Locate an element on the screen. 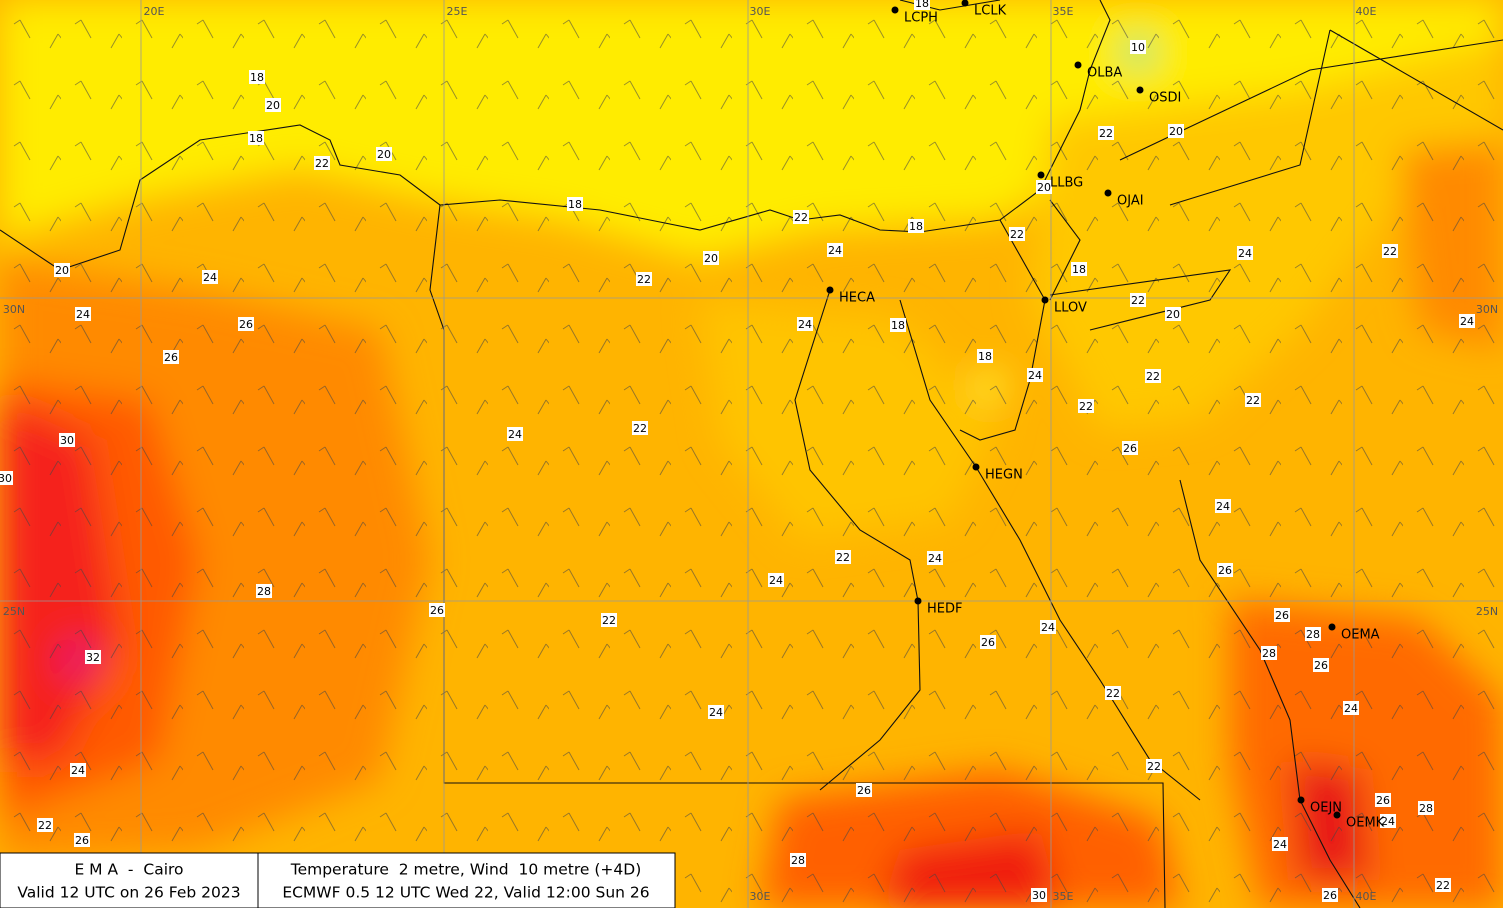 The image size is (1503, 908). station-label: LCLK is located at coordinates (990, 11).